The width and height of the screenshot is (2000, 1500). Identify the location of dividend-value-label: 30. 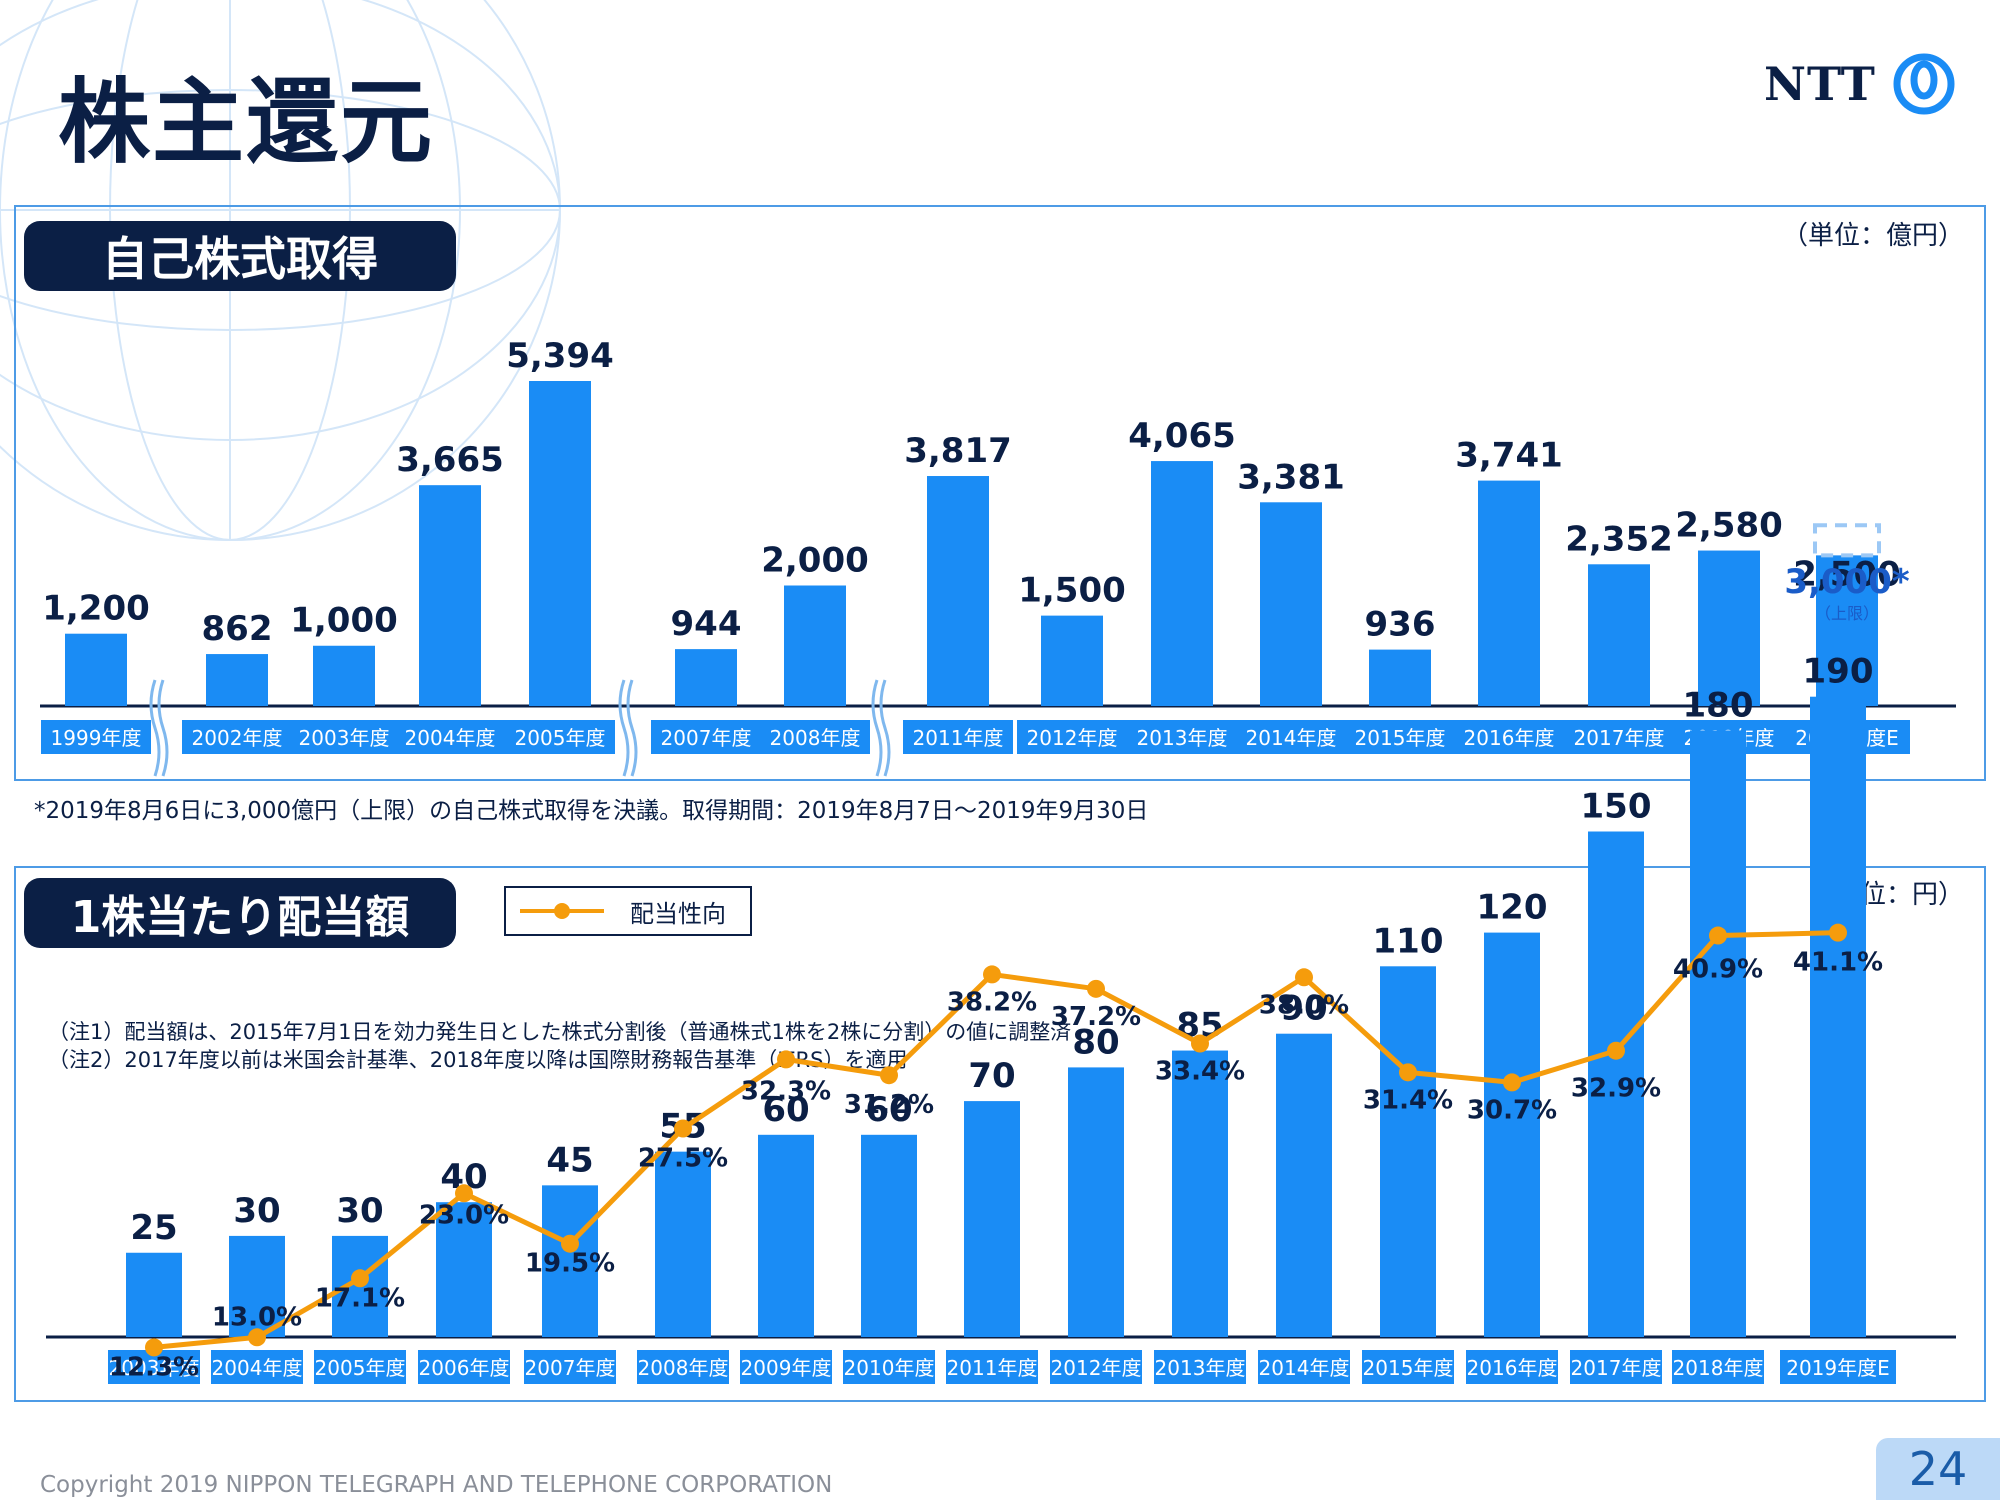
(256, 1211).